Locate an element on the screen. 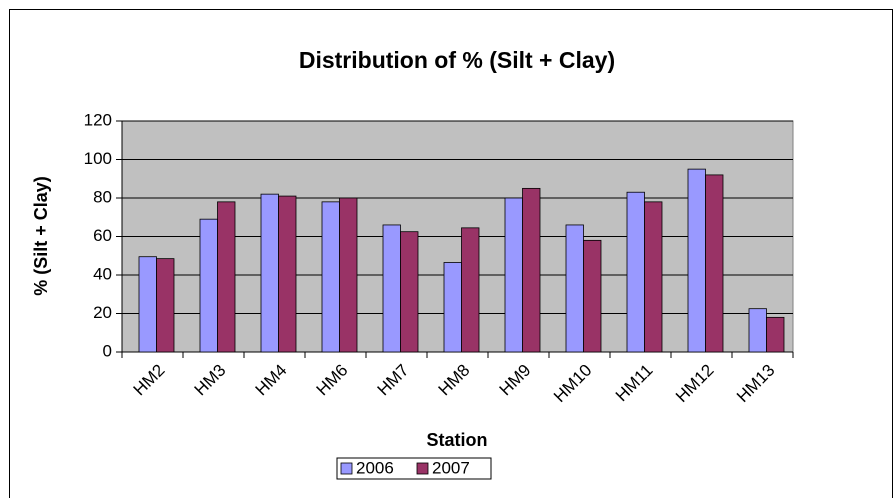  y-tick-label: 100 is located at coordinates (98, 158).